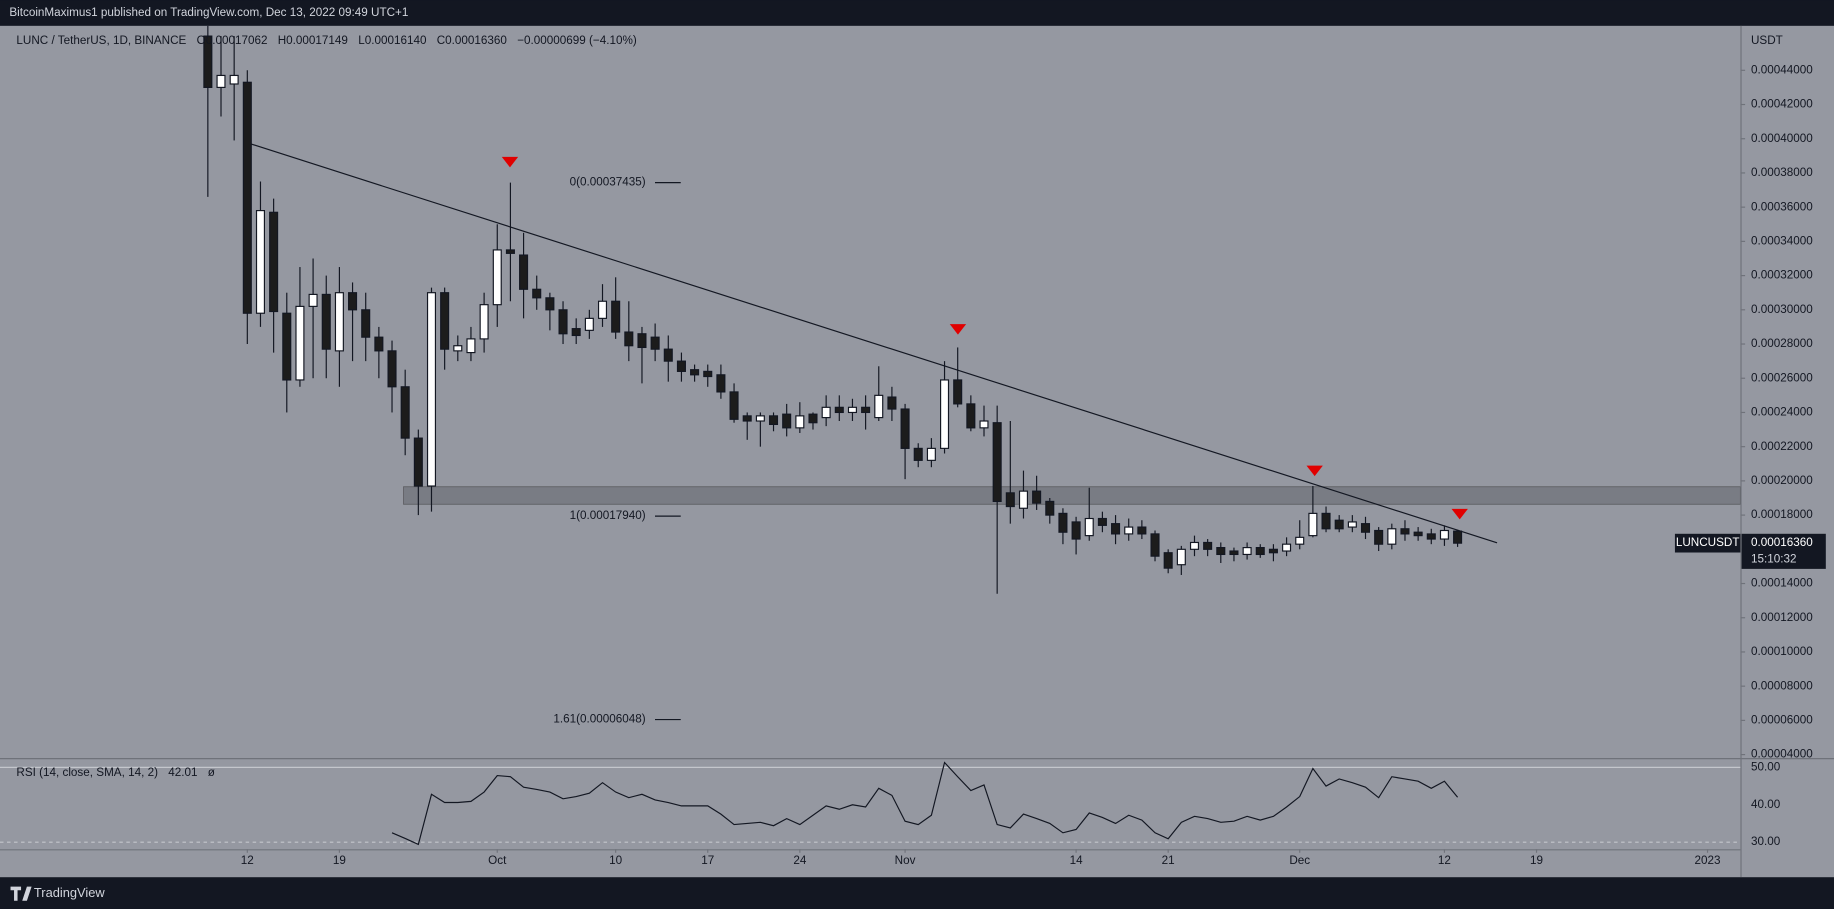  Describe the element at coordinates (1782, 275) in the screenshot. I see `y-tick-label: 0.00032000` at that location.